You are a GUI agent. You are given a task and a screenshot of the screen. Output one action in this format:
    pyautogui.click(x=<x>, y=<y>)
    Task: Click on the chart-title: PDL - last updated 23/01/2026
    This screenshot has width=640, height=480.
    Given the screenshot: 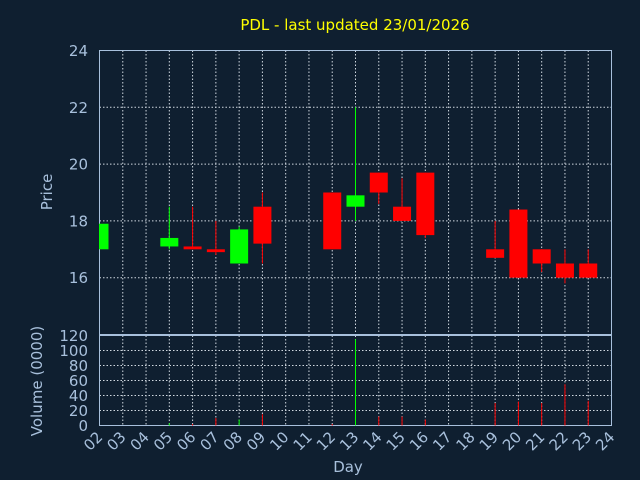 What is the action you would take?
    pyautogui.click(x=354, y=25)
    